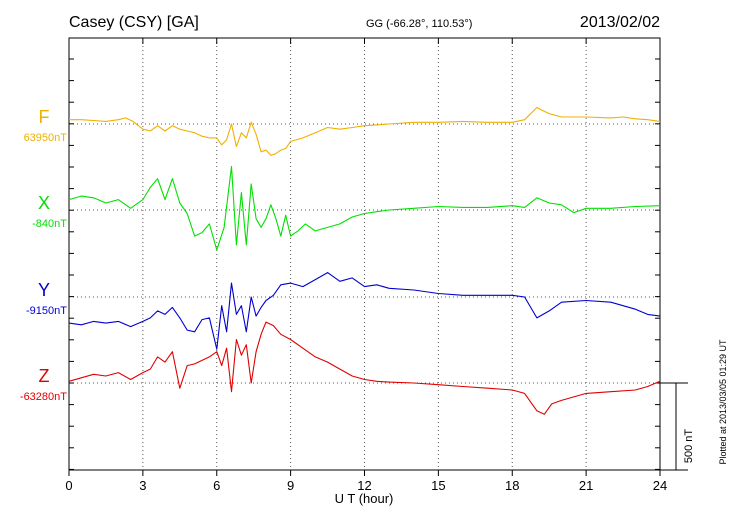 The image size is (730, 520). I want to click on scale-bar-label: 500 nT, so click(689, 446).